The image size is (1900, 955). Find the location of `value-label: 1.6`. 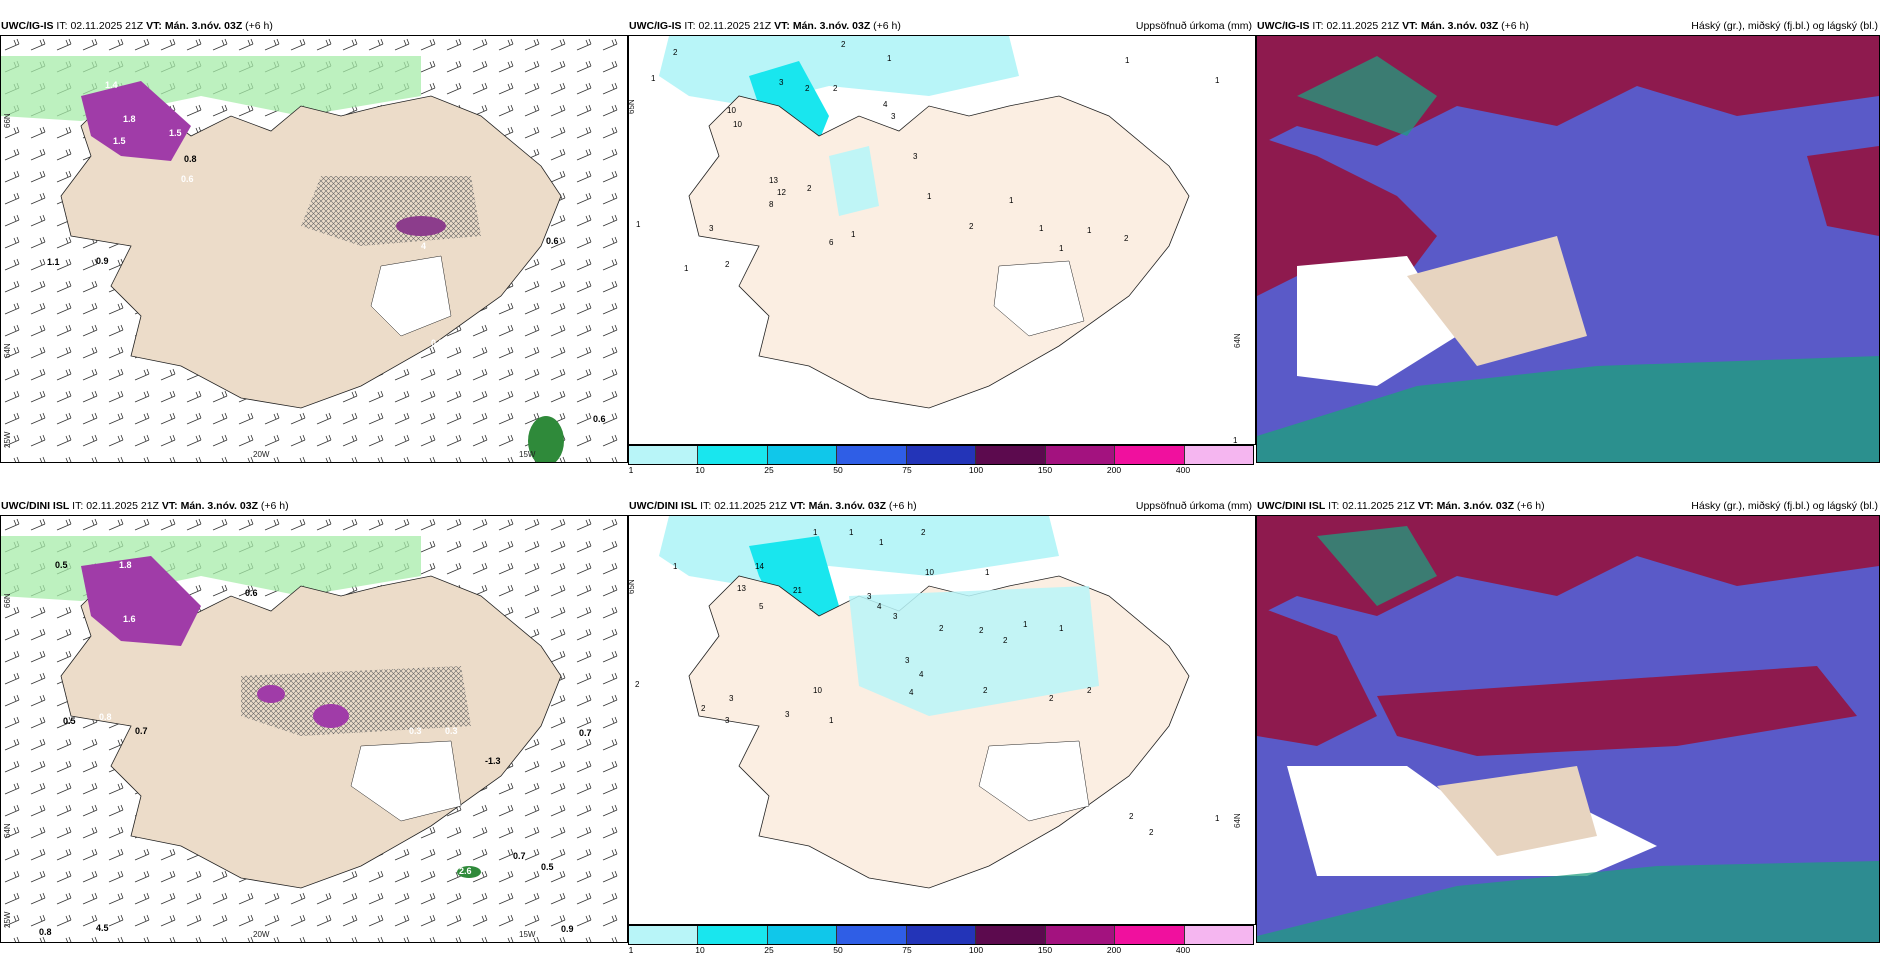

value-label: 1.6 is located at coordinates (129, 619).